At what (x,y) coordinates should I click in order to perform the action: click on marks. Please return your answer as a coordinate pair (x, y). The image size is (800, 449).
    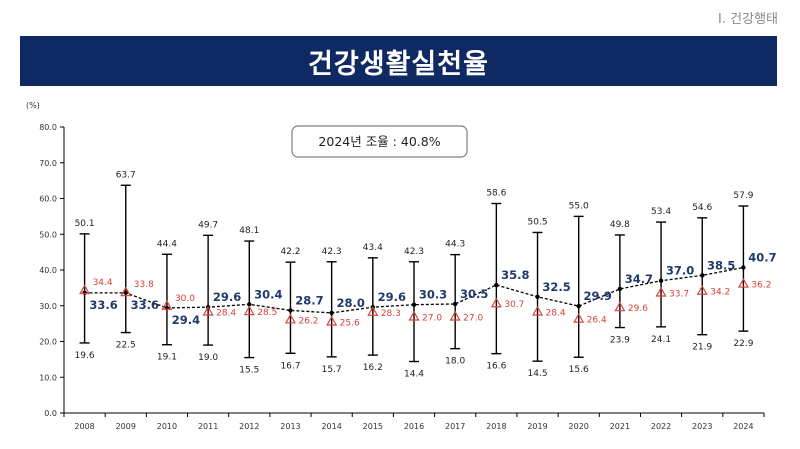
    Looking at the image, I should click on (414, 295).